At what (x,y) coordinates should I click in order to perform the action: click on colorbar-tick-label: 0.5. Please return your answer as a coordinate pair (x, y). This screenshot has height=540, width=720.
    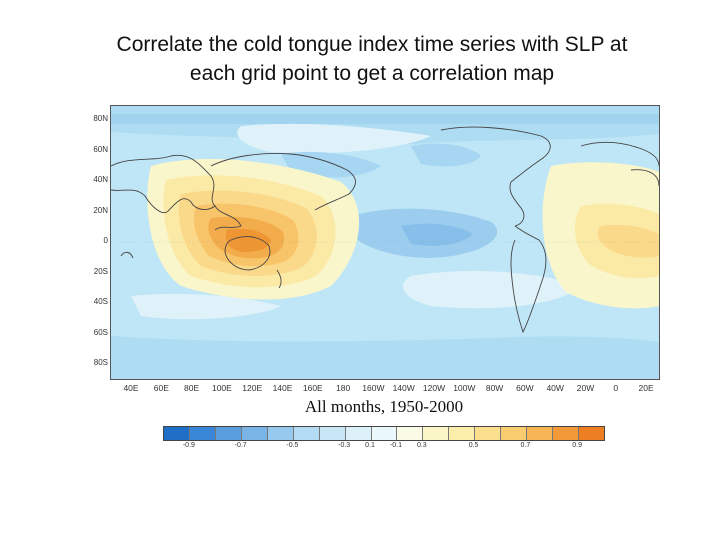
    Looking at the image, I should click on (473, 445).